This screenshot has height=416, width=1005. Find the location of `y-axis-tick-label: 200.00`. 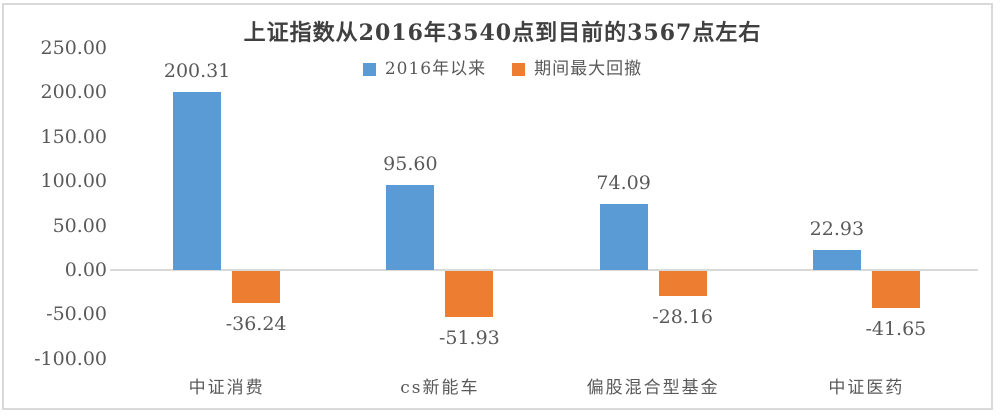

y-axis-tick-label: 200.00 is located at coordinates (73, 92).